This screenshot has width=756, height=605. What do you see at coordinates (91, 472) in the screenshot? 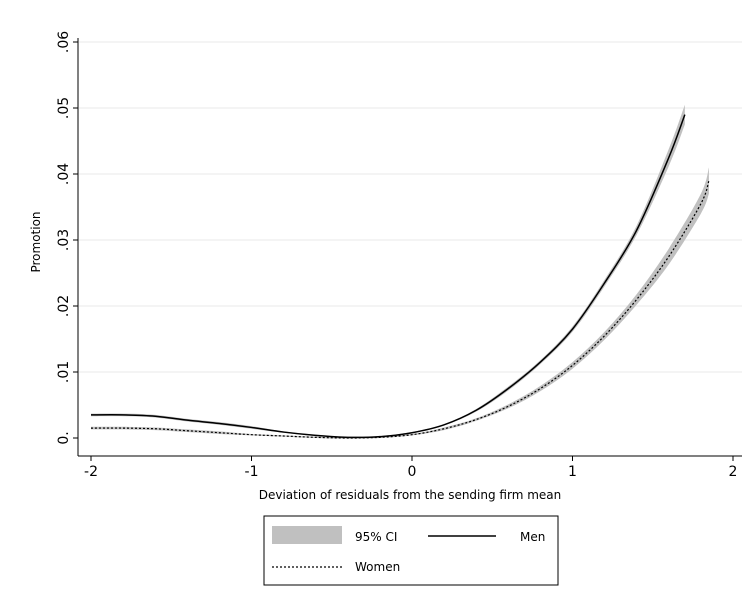
I see `x-tick-label-0: -2` at bounding box center [91, 472].